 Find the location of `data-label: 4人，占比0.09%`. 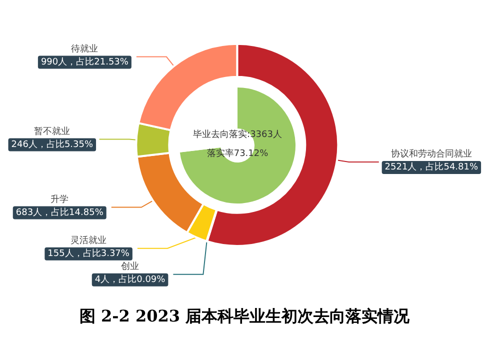

data-label: 4人，占比0.09% is located at coordinates (130, 279).